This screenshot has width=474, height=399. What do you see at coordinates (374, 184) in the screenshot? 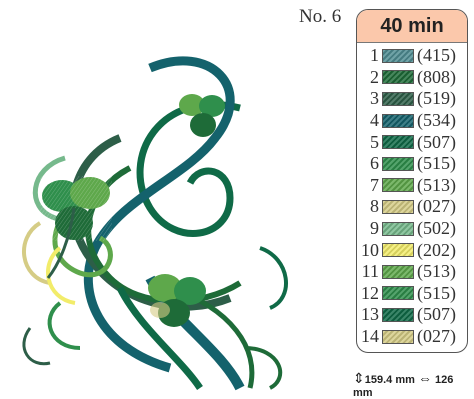
I see `color-index: 7` at bounding box center [374, 184].